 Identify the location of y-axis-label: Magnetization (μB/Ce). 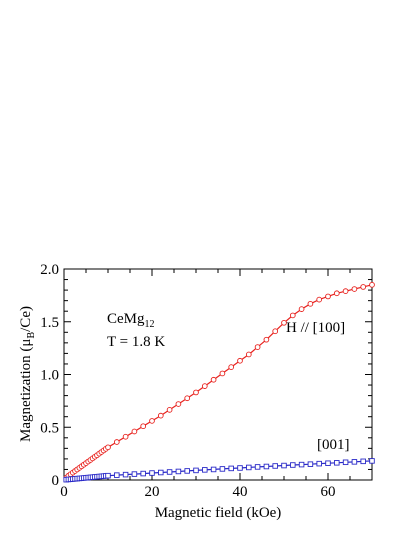
(27, 374).